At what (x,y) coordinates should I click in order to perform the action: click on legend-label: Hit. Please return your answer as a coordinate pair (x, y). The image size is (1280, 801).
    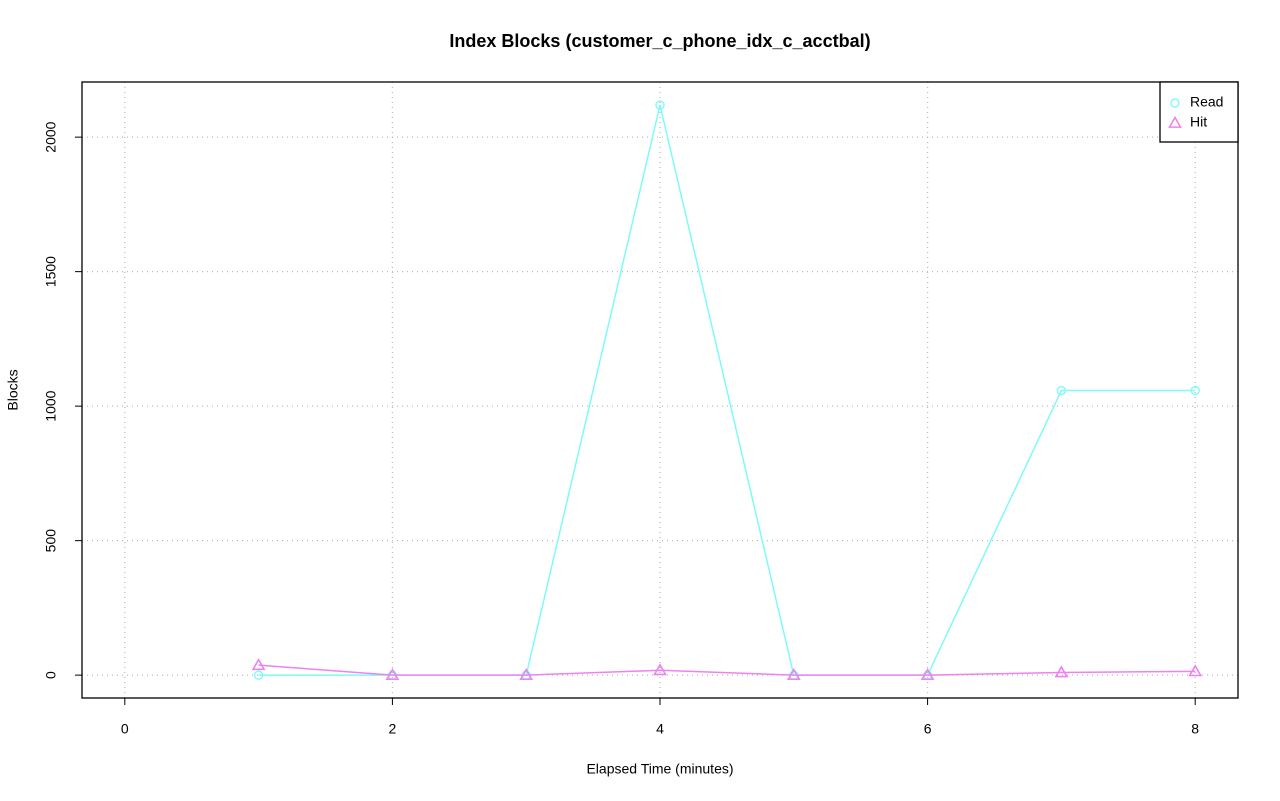
    Looking at the image, I should click on (1198, 122).